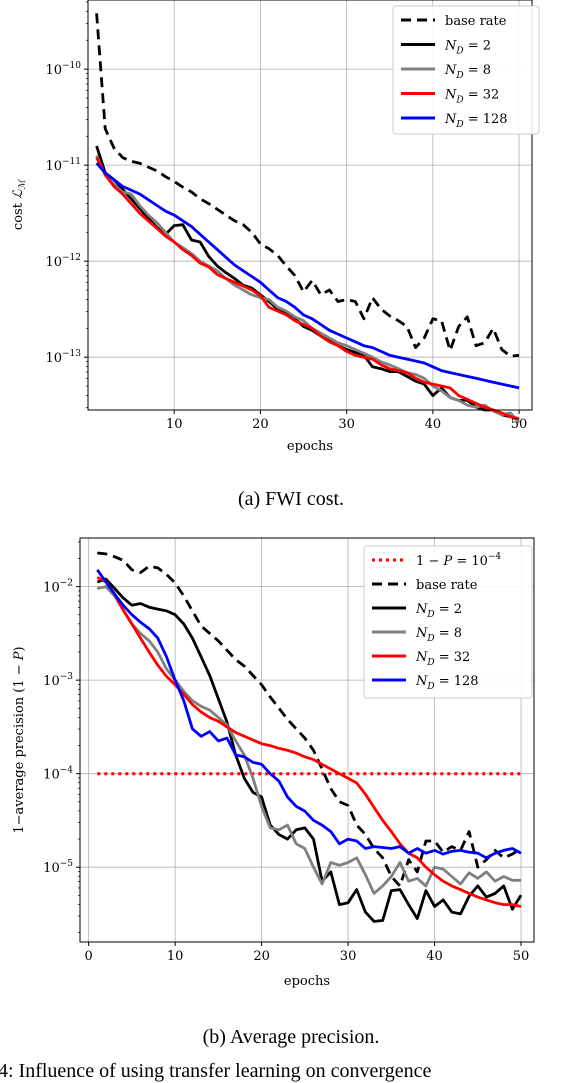  Describe the element at coordinates (19, 205) in the screenshot. I see `y-axis-label: cost ℒℳ` at that location.